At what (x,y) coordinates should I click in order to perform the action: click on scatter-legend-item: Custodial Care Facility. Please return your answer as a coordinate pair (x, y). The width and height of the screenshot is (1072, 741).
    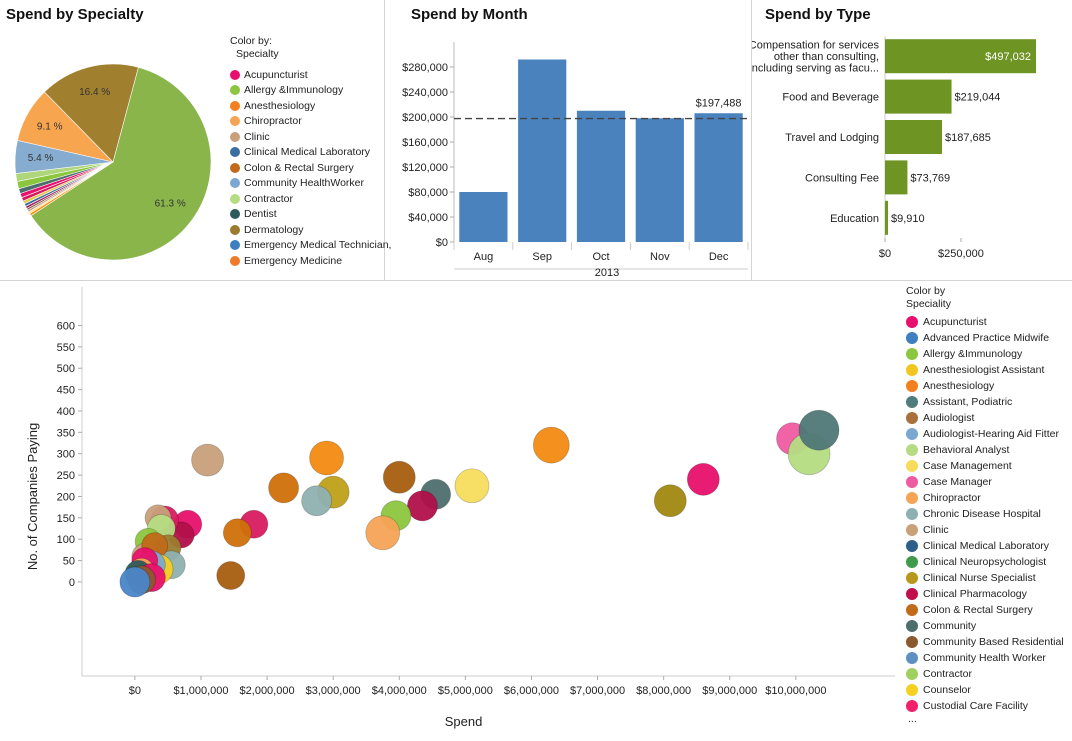
    Looking at the image, I should click on (985, 706).